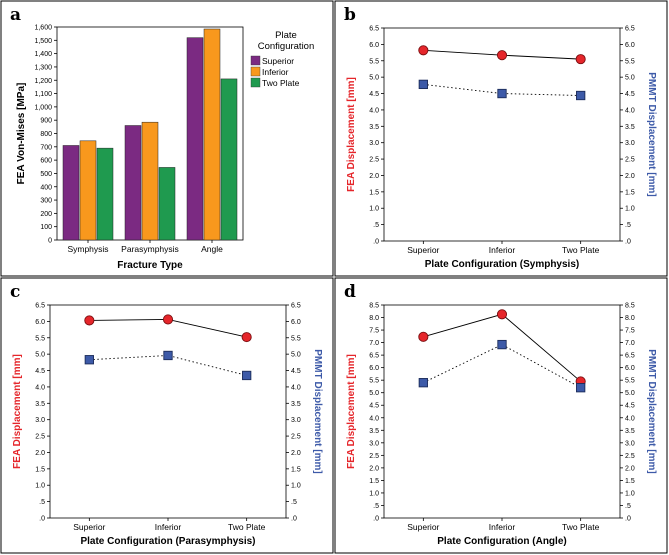 This screenshot has width=669, height=555. I want to click on panel-c-ytick-label-left: 3.5, so click(40, 404).